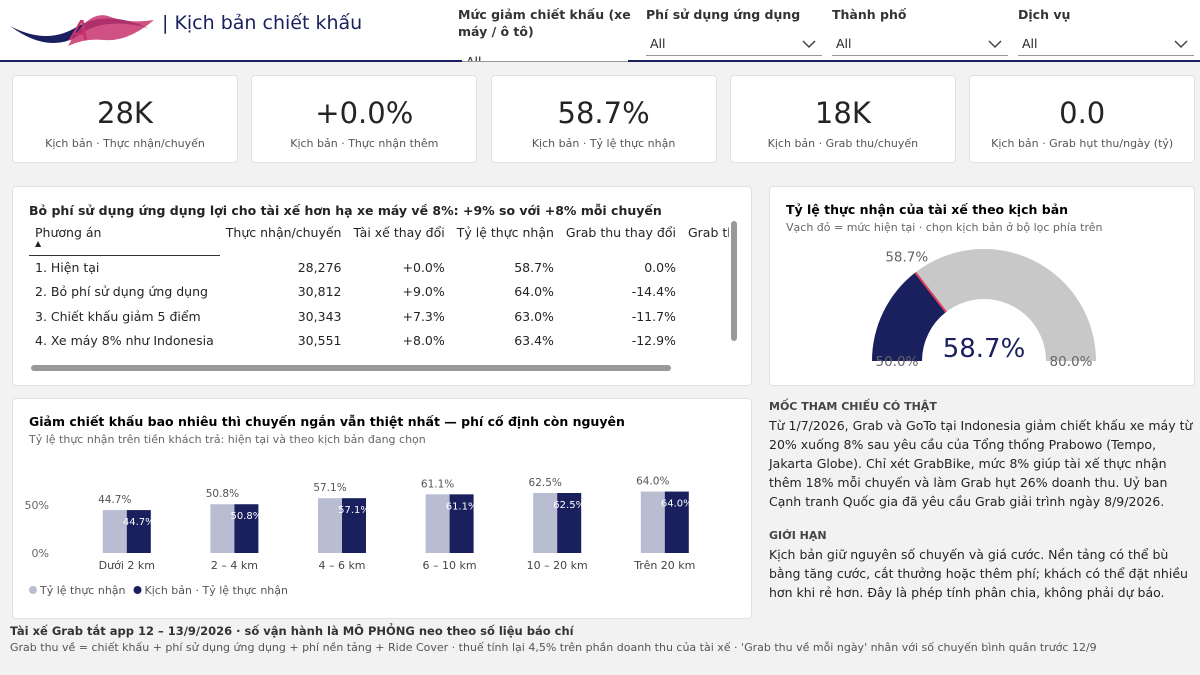  What do you see at coordinates (319, 316) in the screenshot?
I see `table-cell: 30,343` at bounding box center [319, 316].